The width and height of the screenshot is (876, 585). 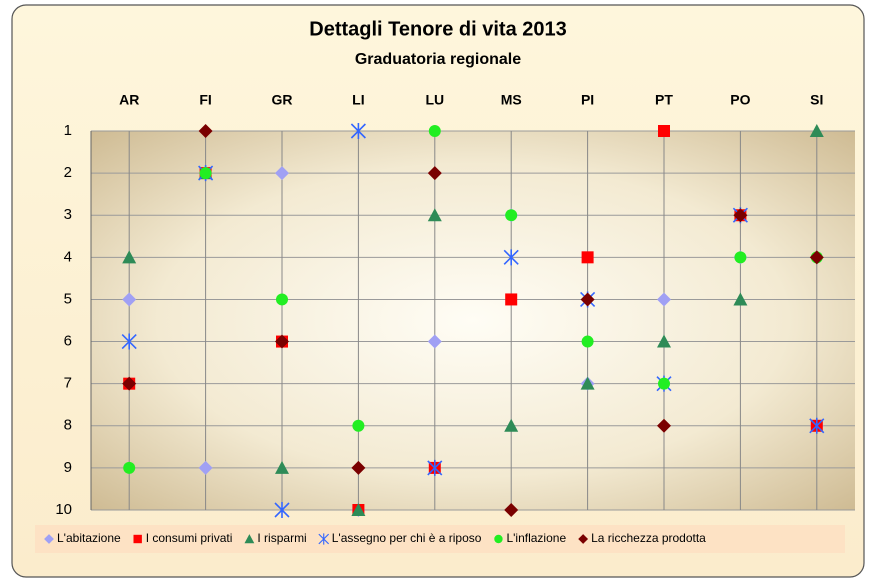 I want to click on legend-box, so click(x=440, y=539).